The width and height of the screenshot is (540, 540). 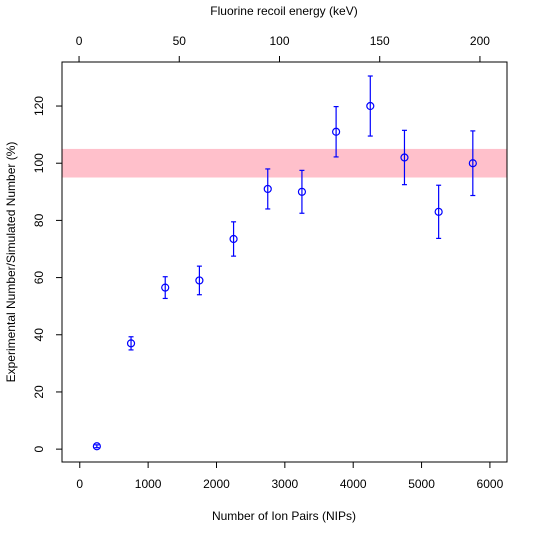 I want to click on y-tick-label: 80, so click(x=39, y=220).